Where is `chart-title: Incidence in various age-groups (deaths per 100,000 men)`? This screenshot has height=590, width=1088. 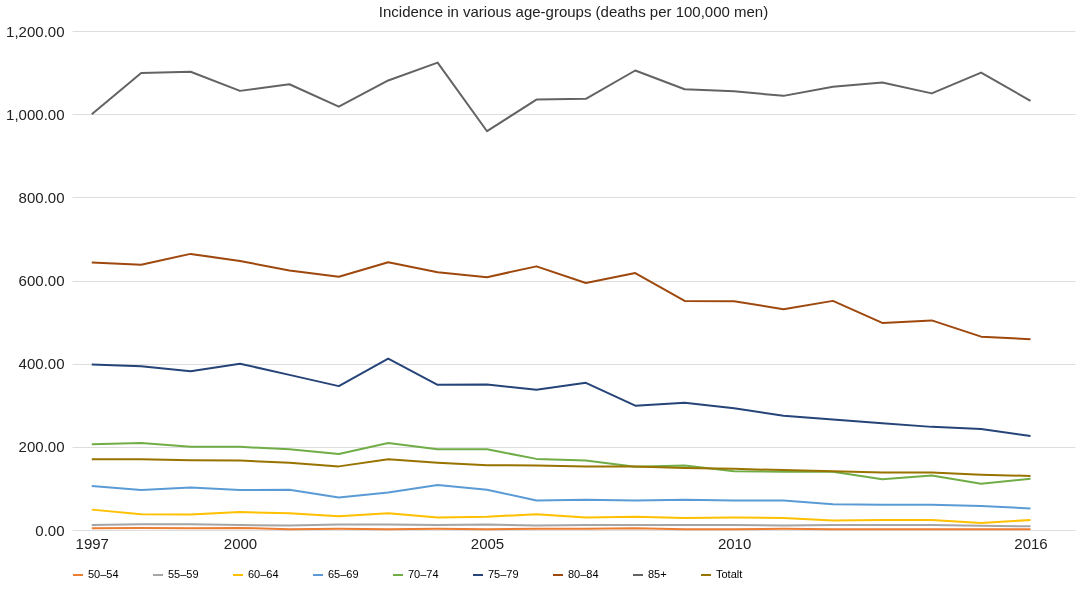 chart-title: Incidence in various age-groups (deaths per 100,000 men) is located at coordinates (573, 11).